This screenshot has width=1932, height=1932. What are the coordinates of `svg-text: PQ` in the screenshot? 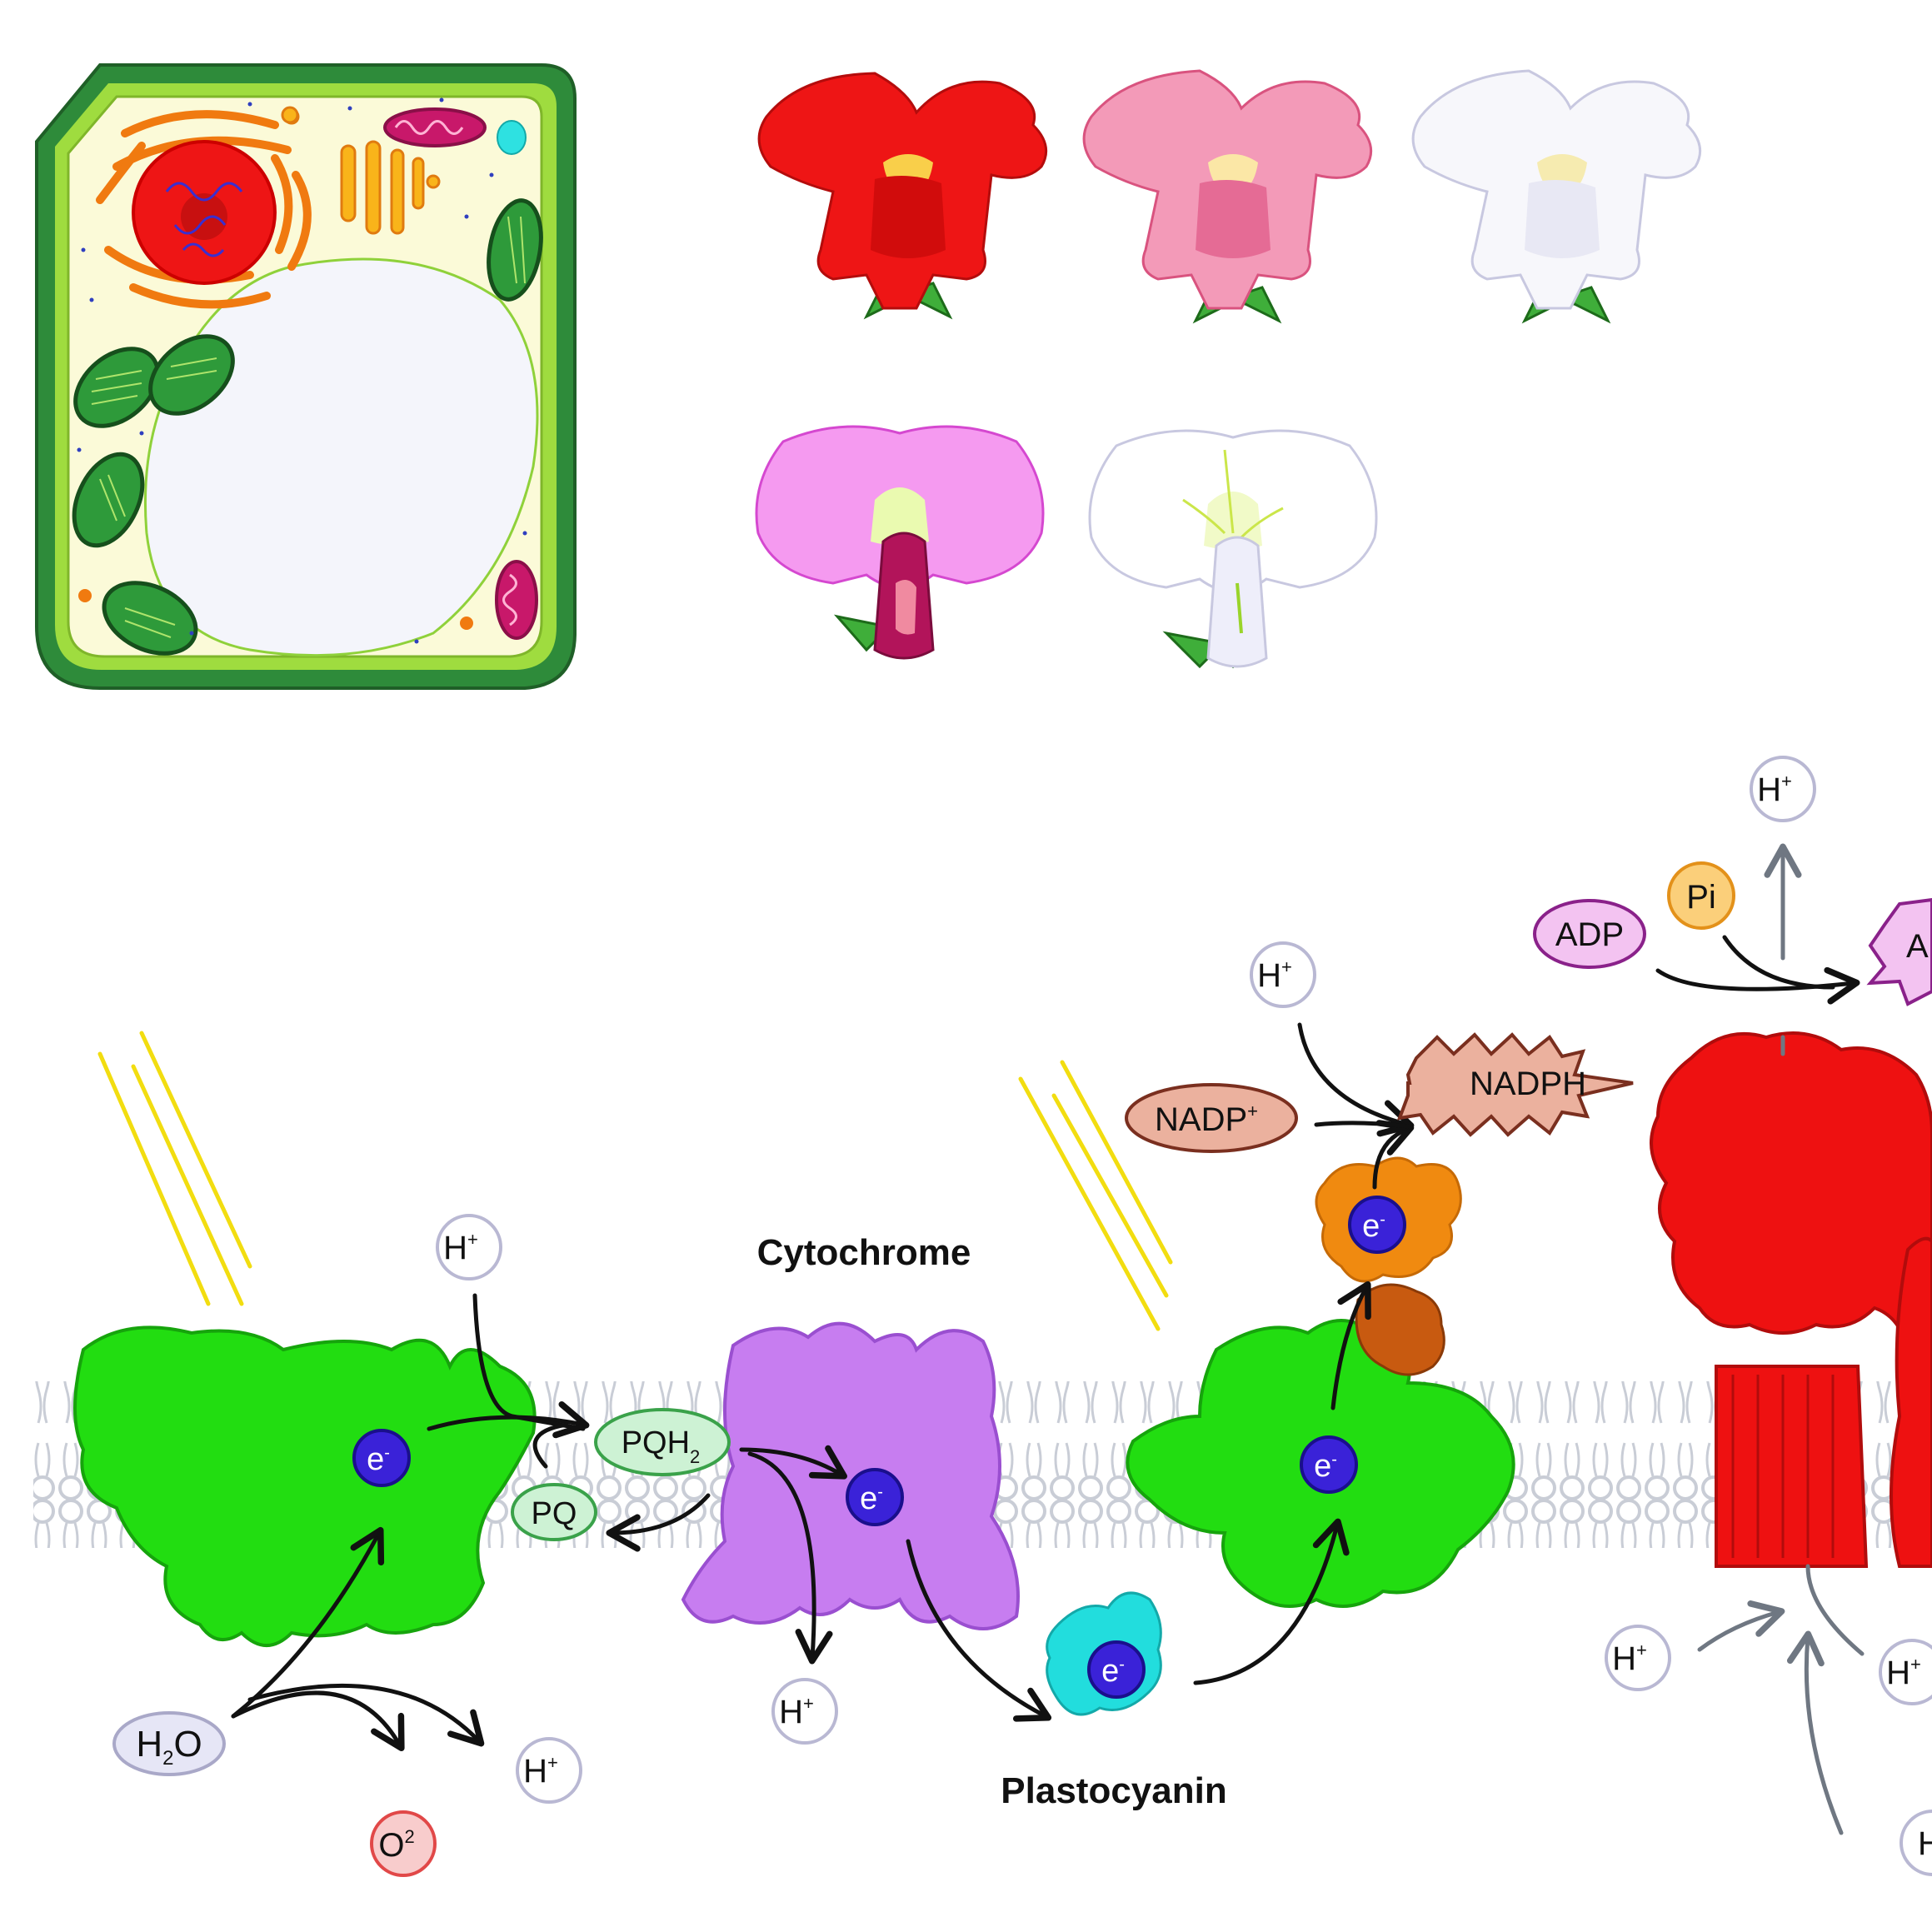 It's located at (554, 1513).